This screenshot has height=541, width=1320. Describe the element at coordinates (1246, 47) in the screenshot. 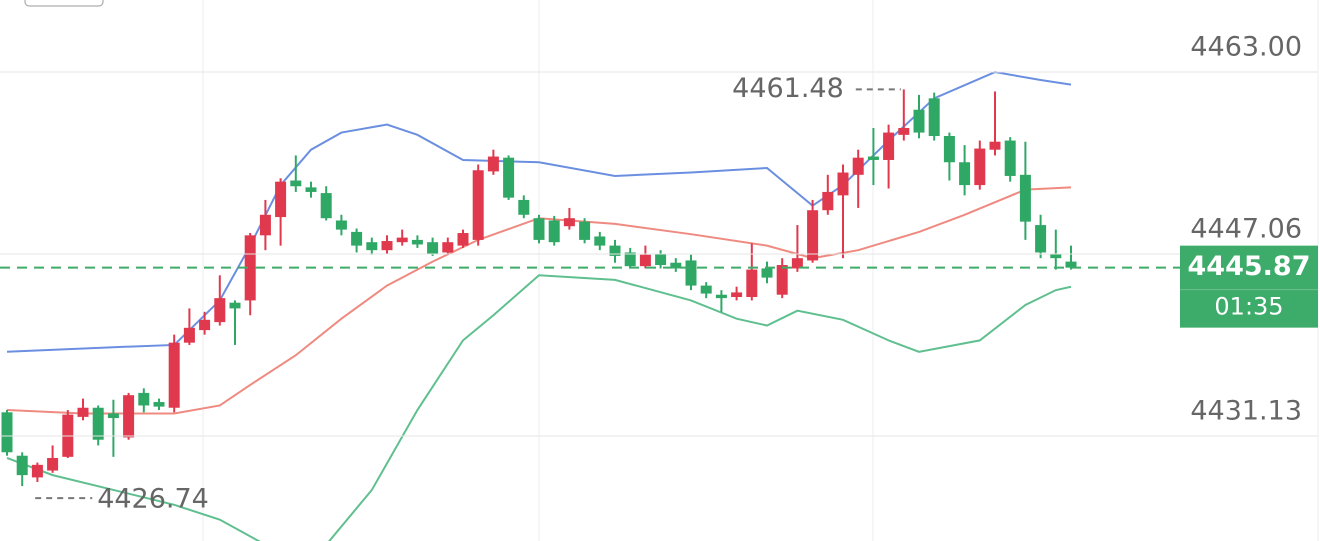

I see `y-tick-label: 4463.00` at that location.